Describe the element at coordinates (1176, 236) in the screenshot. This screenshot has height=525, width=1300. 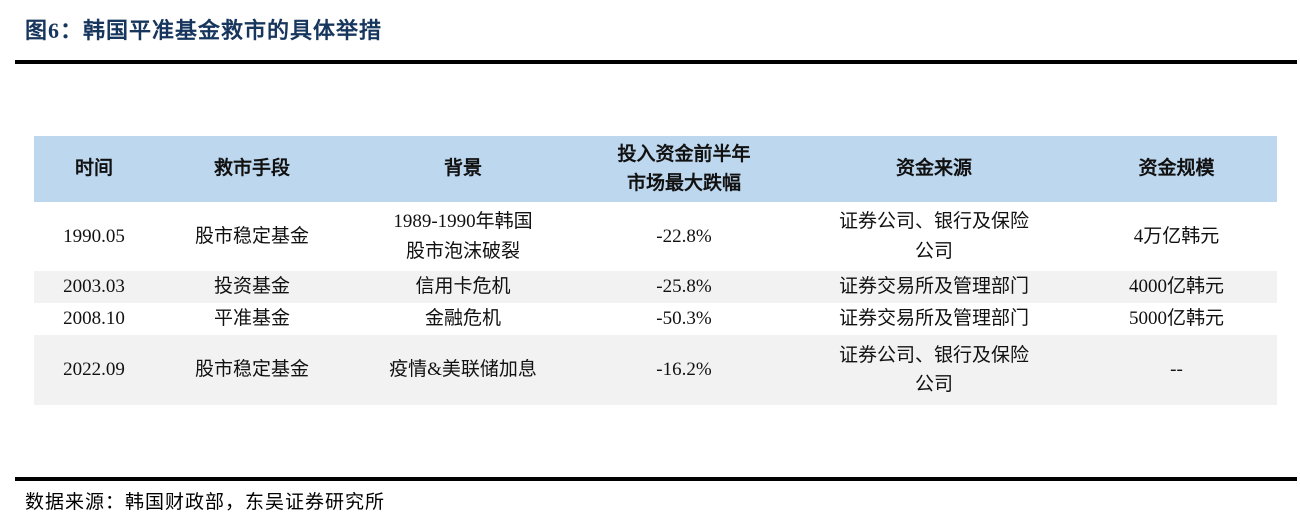
I see `cell-scale: 4万亿韩元` at that location.